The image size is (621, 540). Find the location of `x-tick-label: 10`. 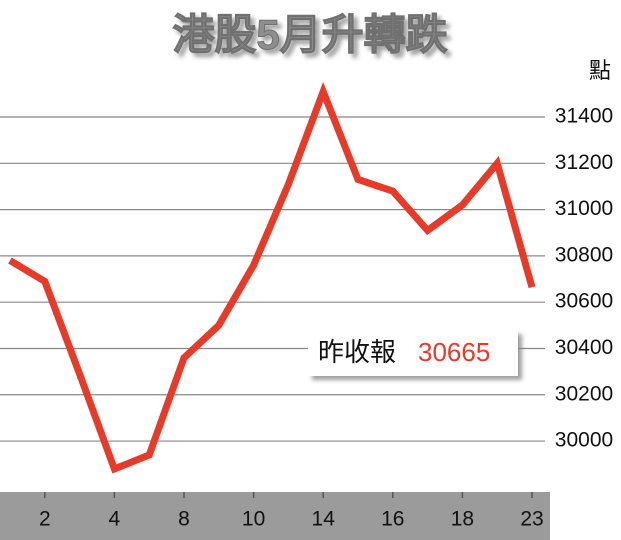

x-tick-label: 10 is located at coordinates (253, 519).